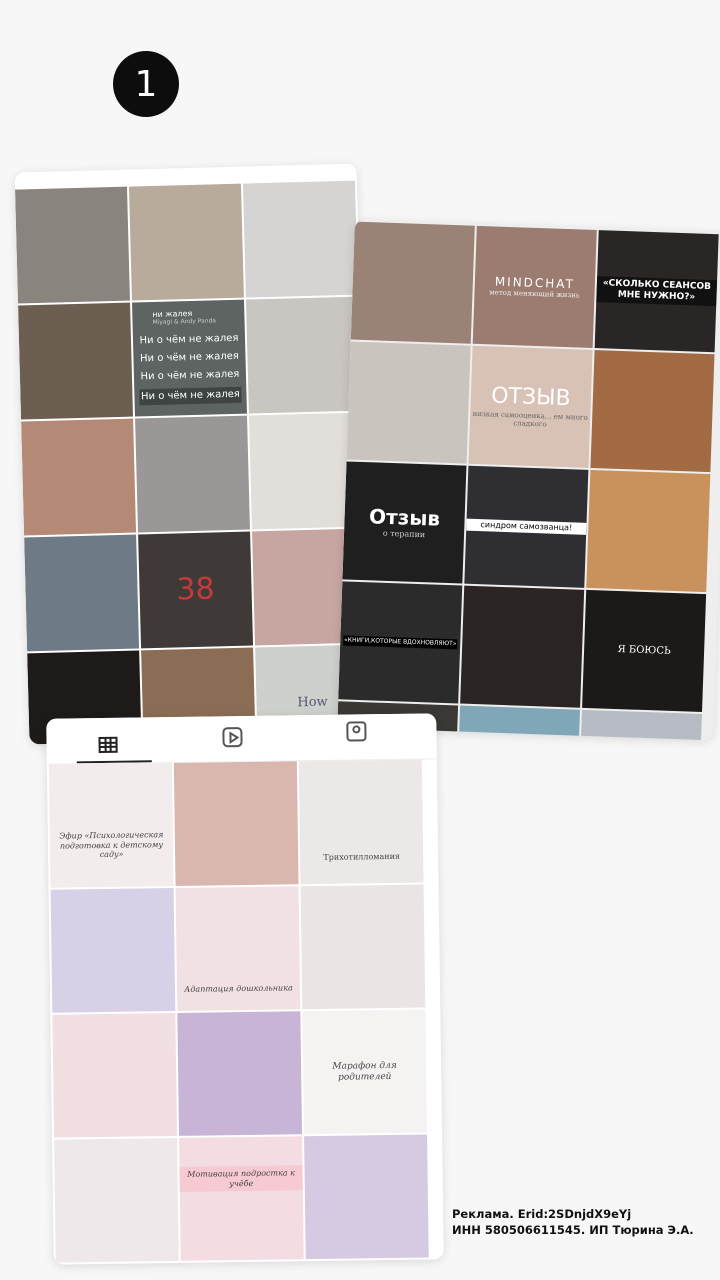  What do you see at coordinates (146, 84) in the screenshot?
I see `number-badge: 1` at bounding box center [146, 84].